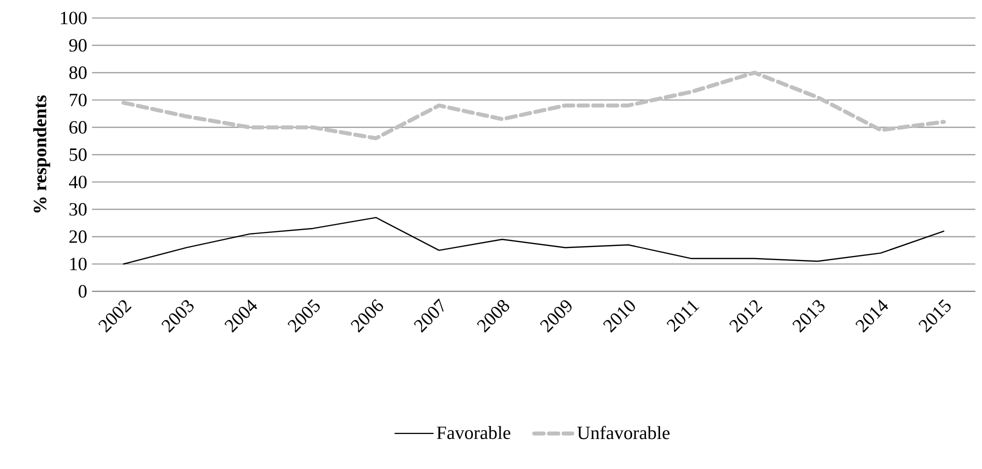 This screenshot has width=982, height=469. I want to click on y-tick-label: 80, so click(78, 73).